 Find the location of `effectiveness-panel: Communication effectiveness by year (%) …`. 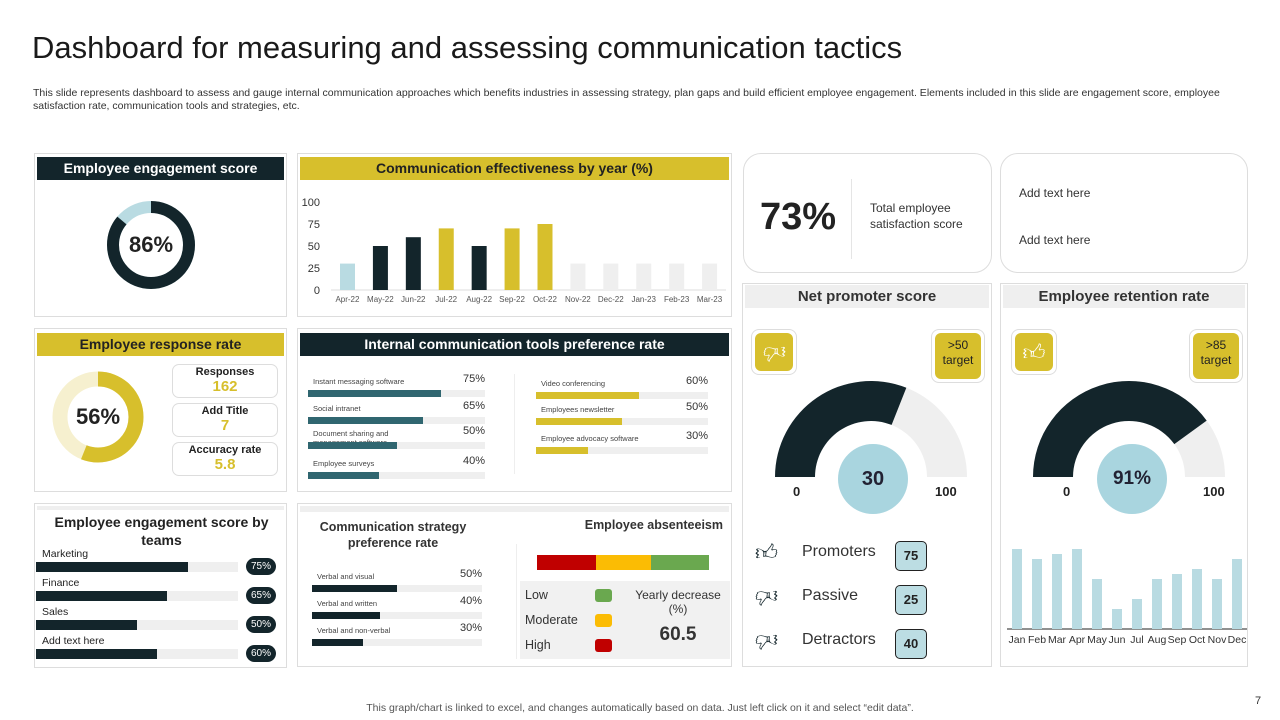

effectiveness-panel: Communication effectiveness by year (%) … is located at coordinates (514, 235).